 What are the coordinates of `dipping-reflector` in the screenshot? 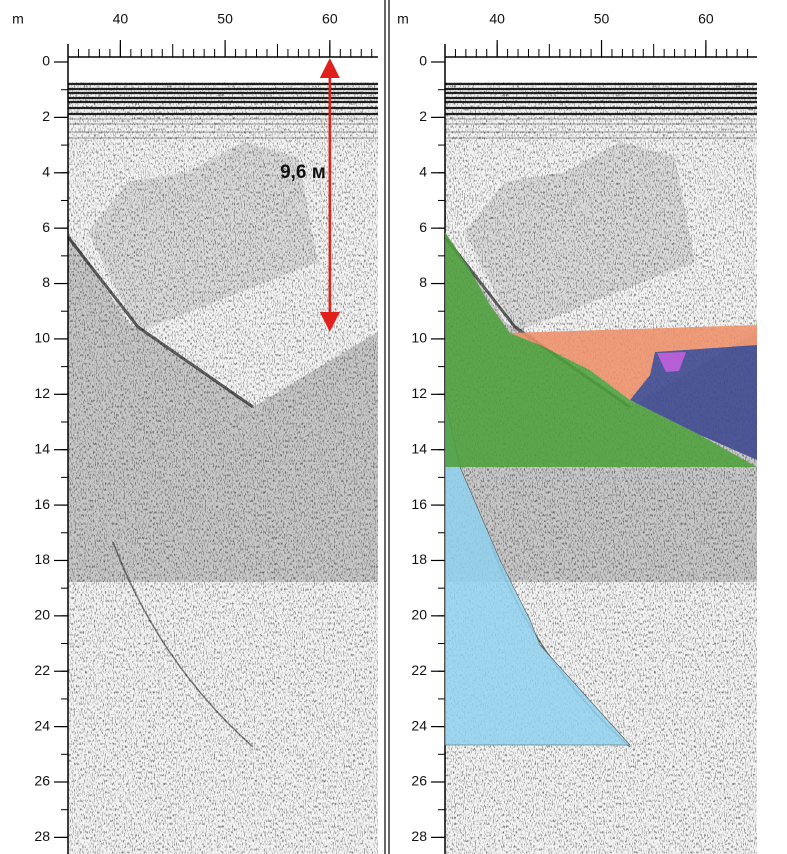 It's located at (160, 322).